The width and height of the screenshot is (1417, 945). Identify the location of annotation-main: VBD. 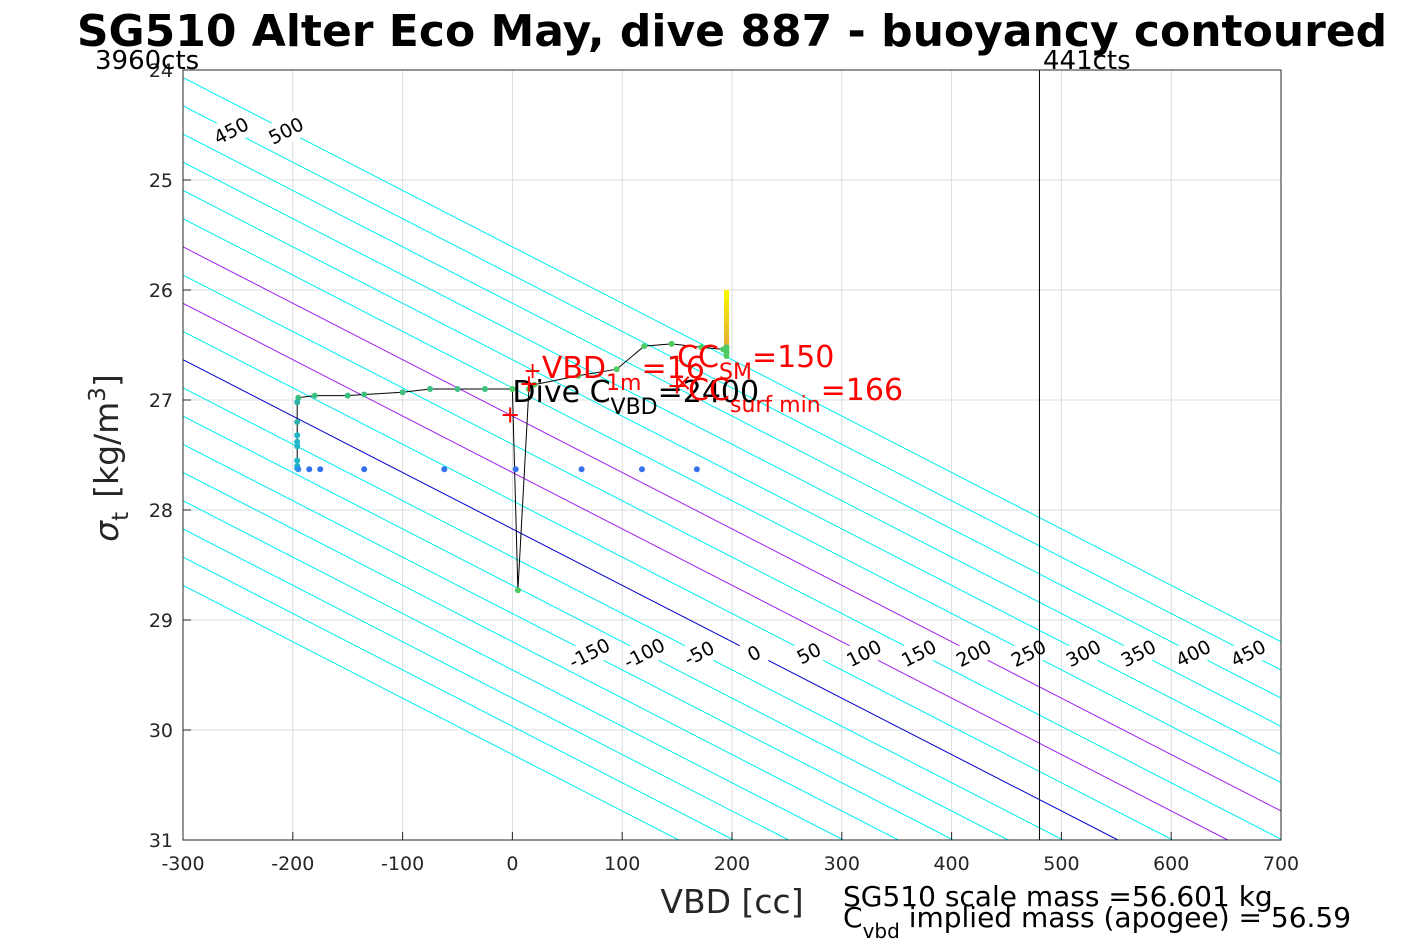
(574, 368).